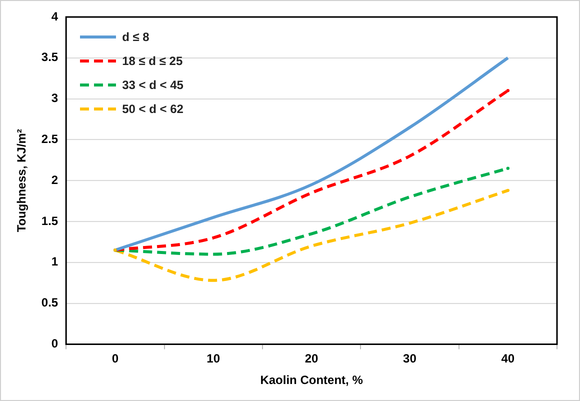  I want to click on x-tick-label: 40, so click(508, 359).